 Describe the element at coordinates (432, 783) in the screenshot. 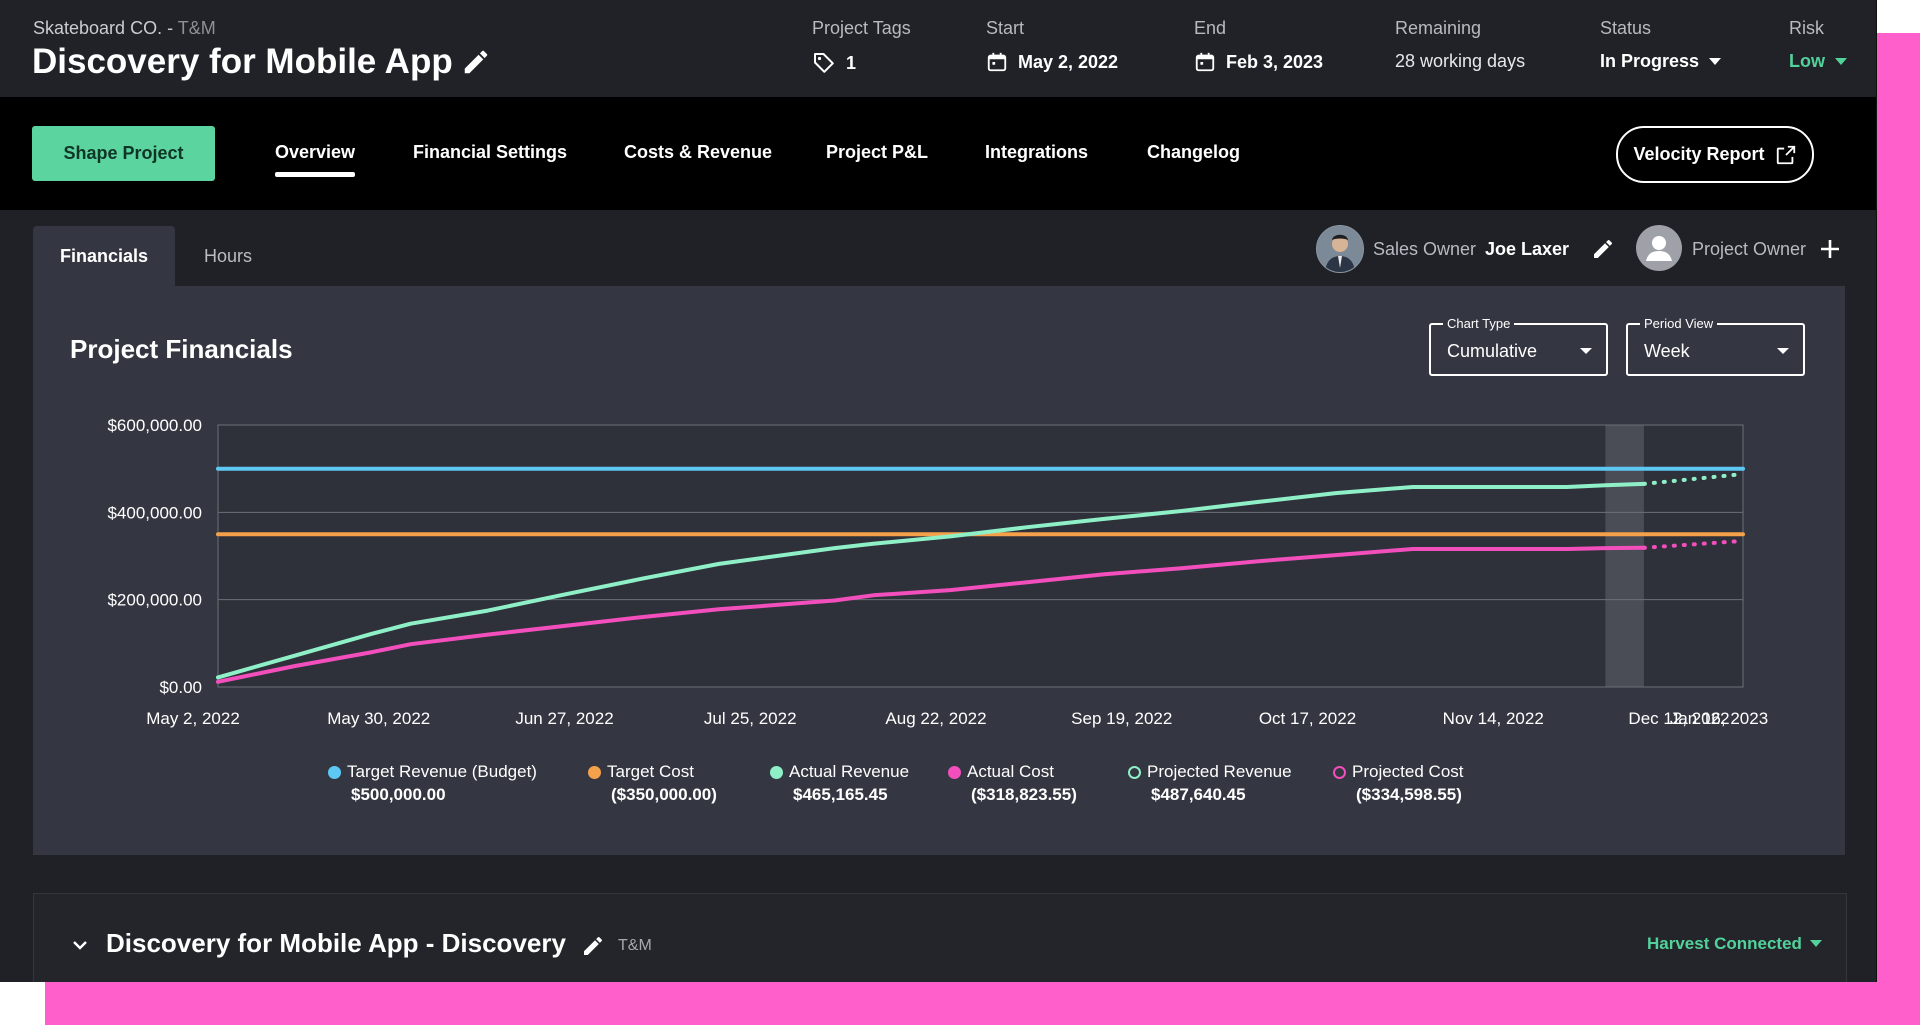

I see `legend-item: Target Revenue (Budget) $500,000.00` at that location.